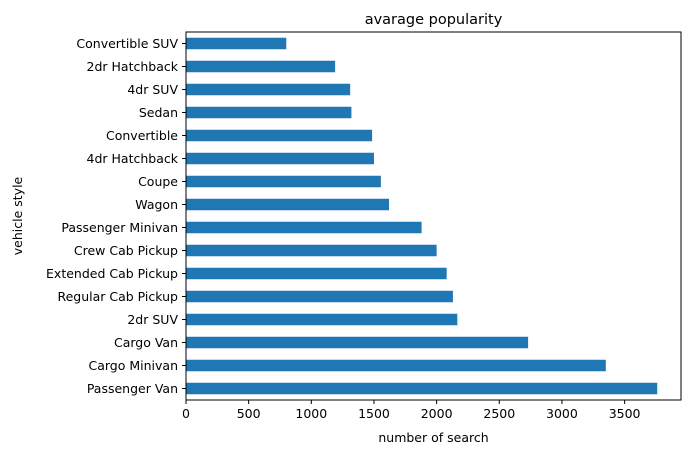 Image resolution: width=692 pixels, height=455 pixels. I want to click on y-tick-label: Coupe, so click(158, 181).